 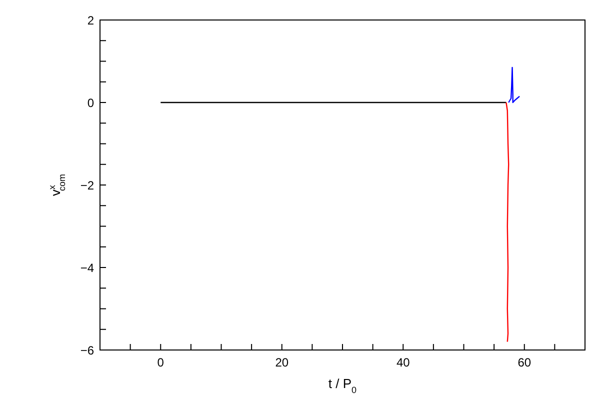 What do you see at coordinates (87, 185) in the screenshot?
I see `y-tick-label: −2` at bounding box center [87, 185].